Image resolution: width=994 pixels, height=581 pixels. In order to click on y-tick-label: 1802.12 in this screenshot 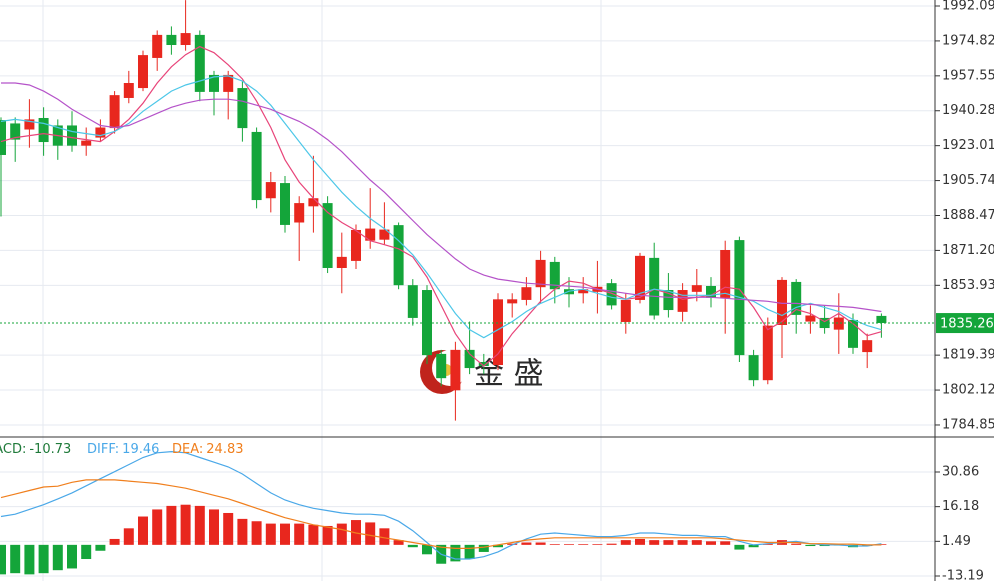, I will do `click(968, 390)`.